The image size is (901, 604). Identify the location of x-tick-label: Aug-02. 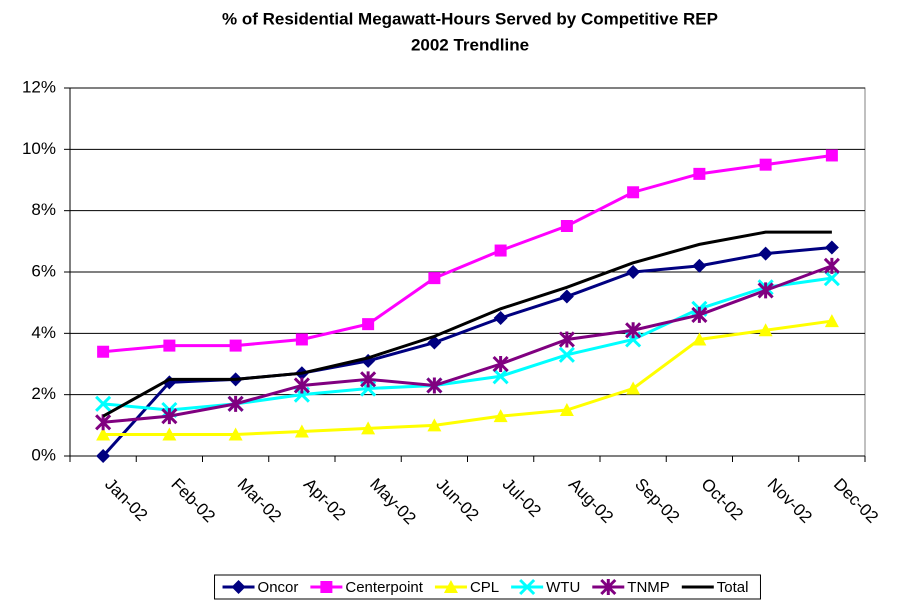
(591, 501).